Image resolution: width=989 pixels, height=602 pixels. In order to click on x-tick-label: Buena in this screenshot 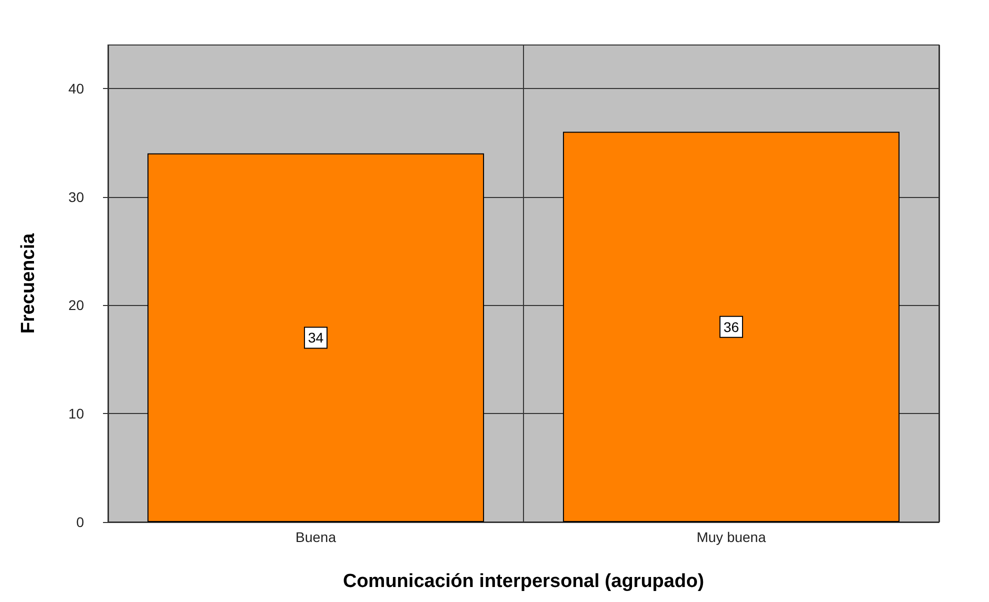, I will do `click(316, 537)`.